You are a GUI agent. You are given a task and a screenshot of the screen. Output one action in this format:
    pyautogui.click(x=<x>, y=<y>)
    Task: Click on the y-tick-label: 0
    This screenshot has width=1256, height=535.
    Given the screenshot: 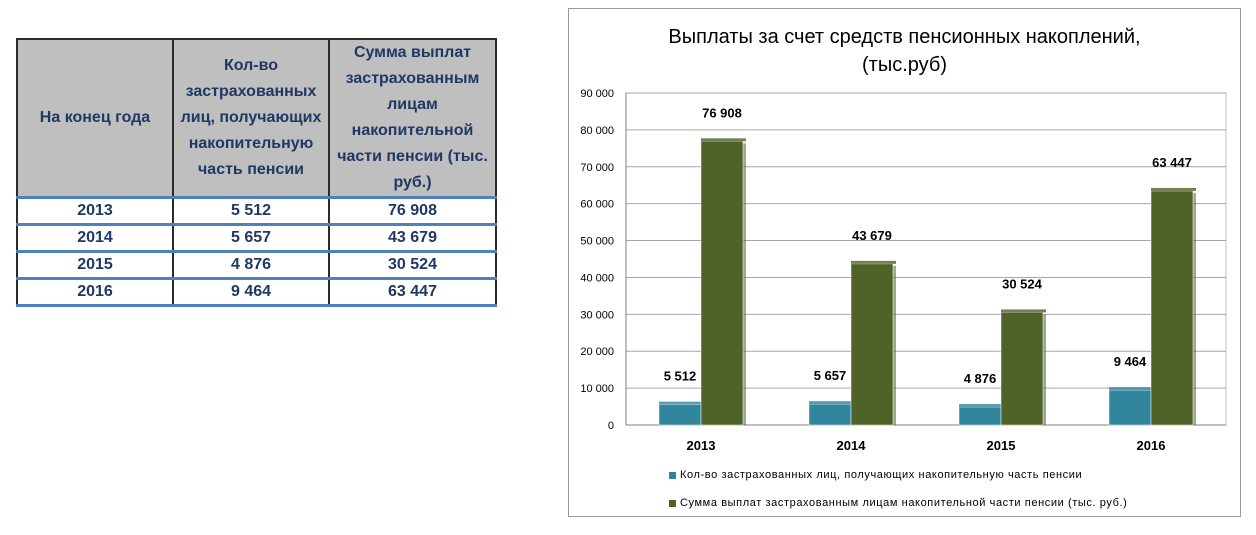 What is the action you would take?
    pyautogui.click(x=611, y=426)
    